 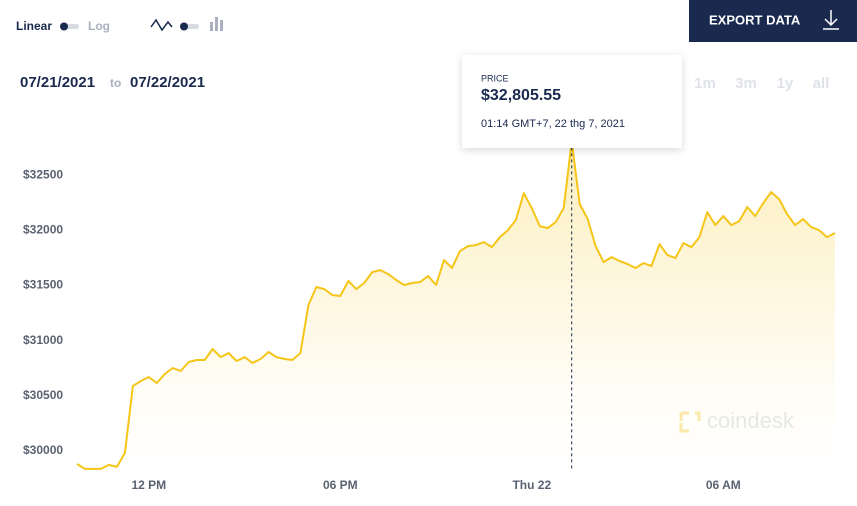 What do you see at coordinates (161, 25) in the screenshot?
I see `line-icon` at bounding box center [161, 25].